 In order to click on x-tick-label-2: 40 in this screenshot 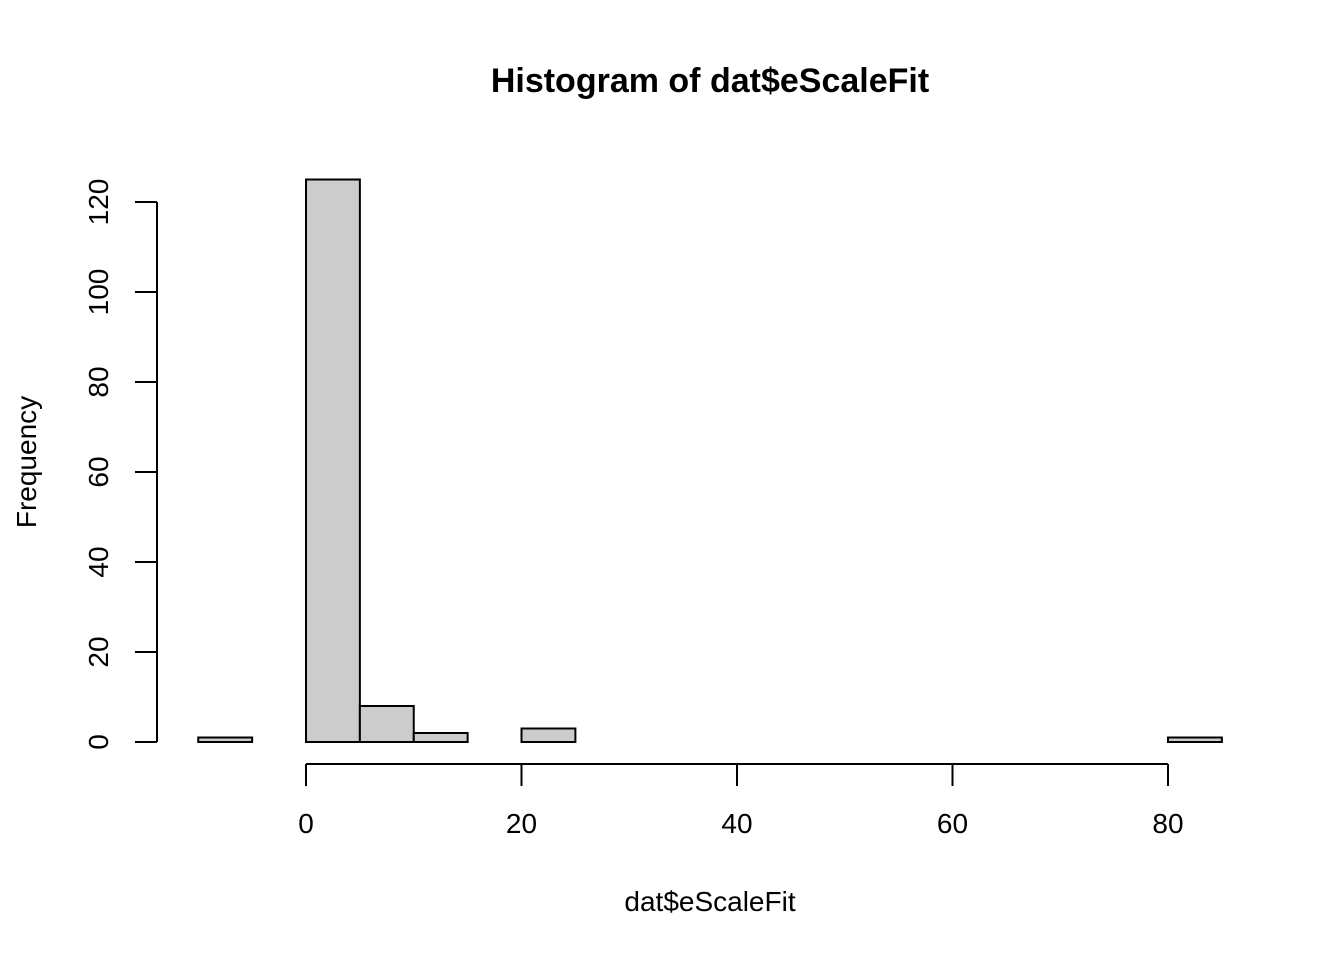, I will do `click(736, 823)`.